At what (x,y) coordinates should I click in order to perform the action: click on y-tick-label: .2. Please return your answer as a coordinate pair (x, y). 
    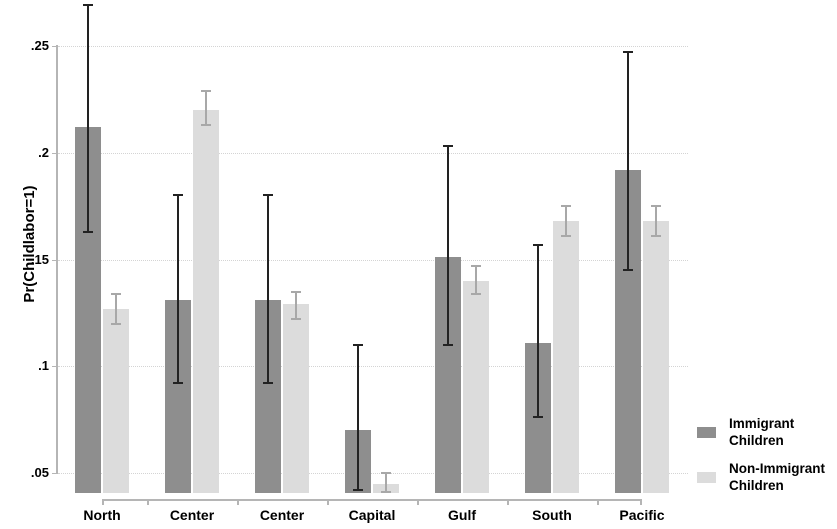
    Looking at the image, I should click on (43, 152).